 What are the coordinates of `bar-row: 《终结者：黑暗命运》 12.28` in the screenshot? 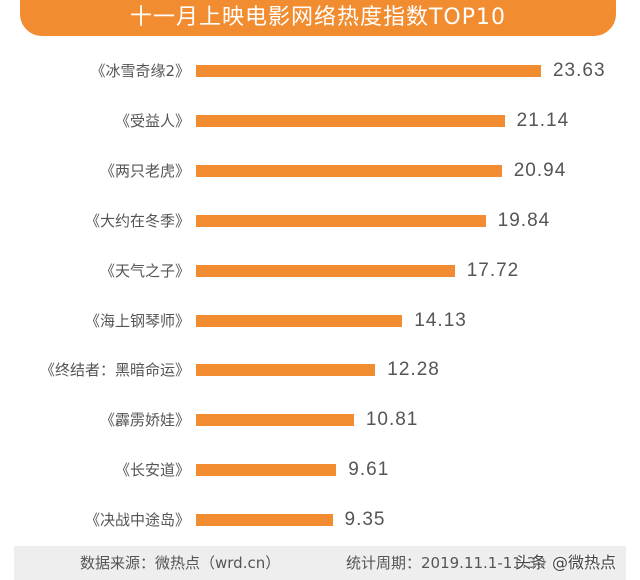 It's located at (320, 370).